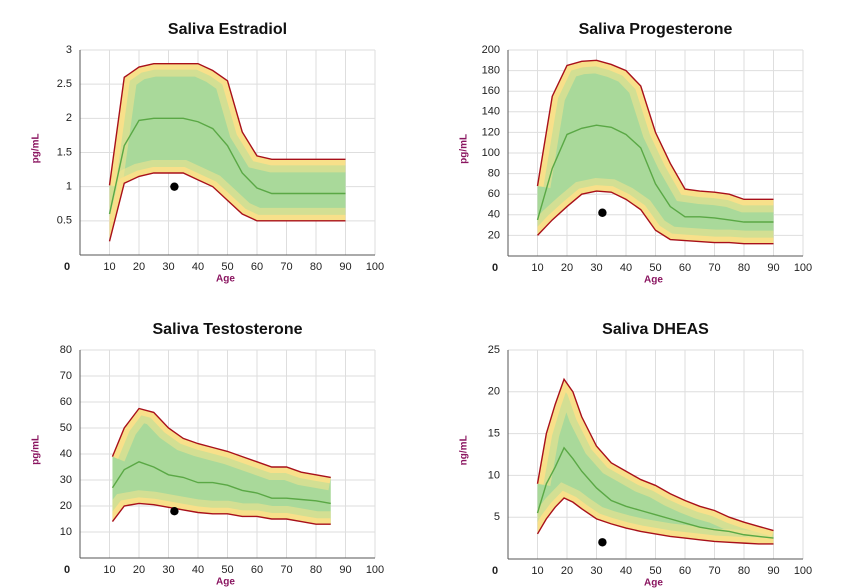 Image resolution: width=865 pixels, height=588 pixels. I want to click on y-tick-label: 1.5, so click(64, 152).